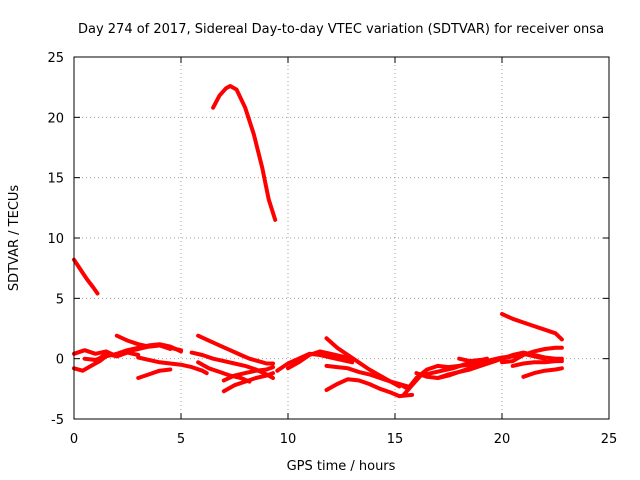  I want to click on y-tick-label: 0, so click(60, 360).